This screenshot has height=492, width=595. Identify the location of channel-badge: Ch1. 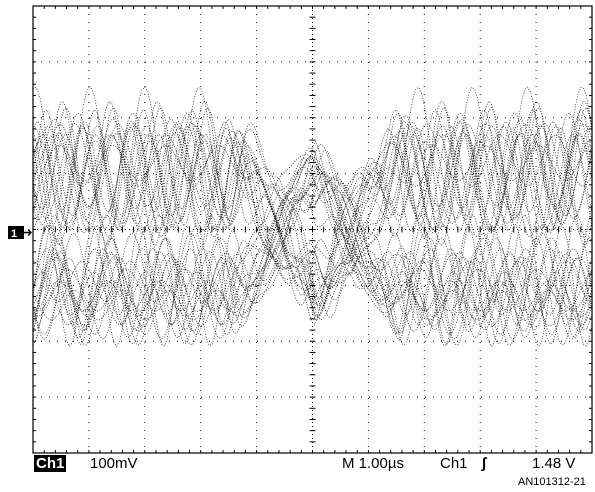
(50, 463).